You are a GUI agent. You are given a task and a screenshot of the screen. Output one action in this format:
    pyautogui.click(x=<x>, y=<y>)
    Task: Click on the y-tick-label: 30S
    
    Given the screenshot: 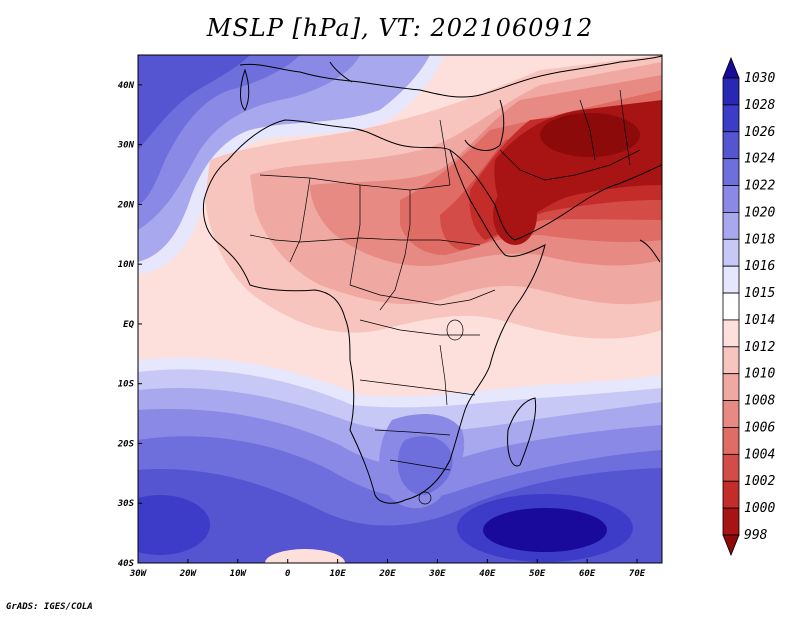 What is the action you would take?
    pyautogui.click(x=126, y=504)
    